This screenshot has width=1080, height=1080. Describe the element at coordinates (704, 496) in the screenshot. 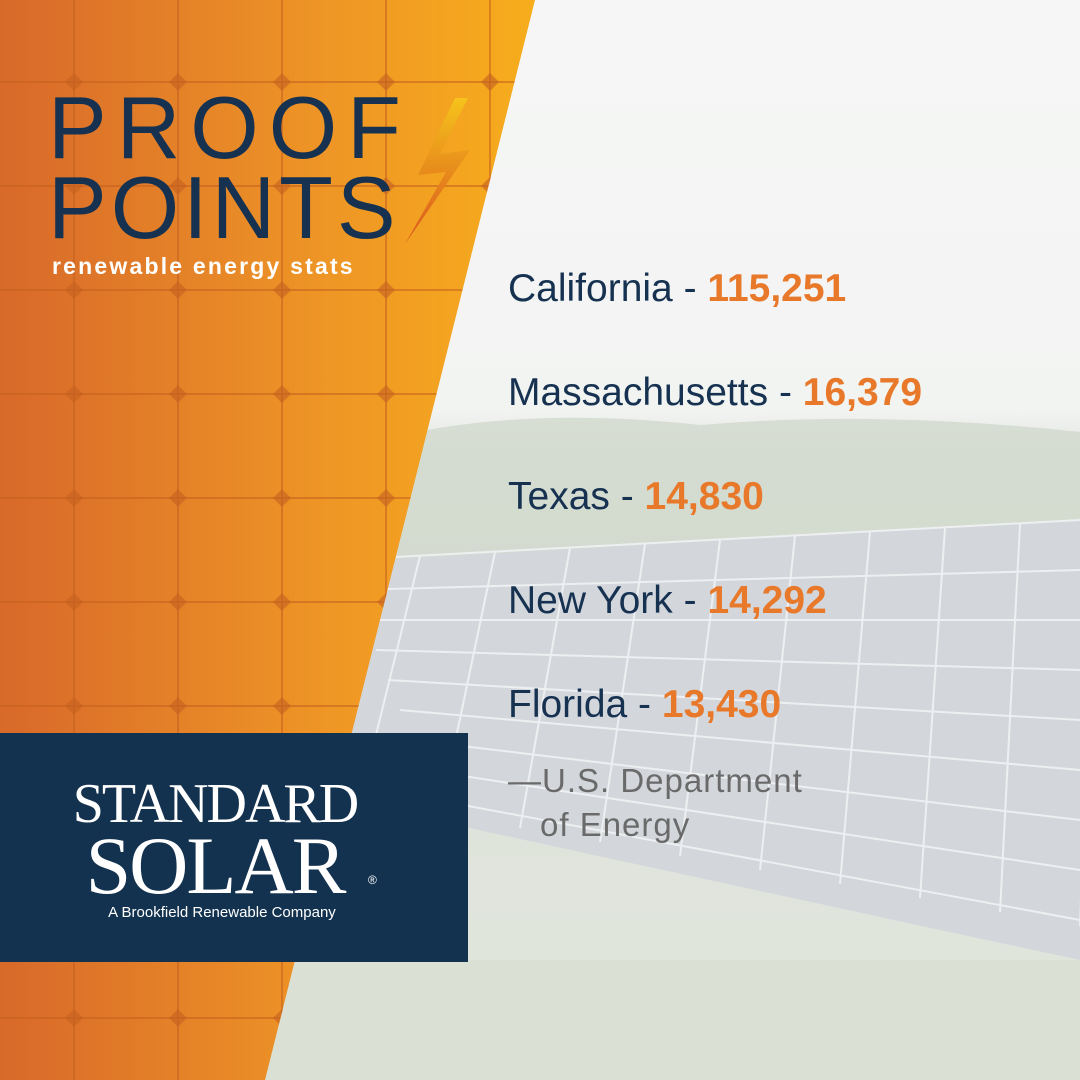

I see `stat-value: 14,830` at that location.